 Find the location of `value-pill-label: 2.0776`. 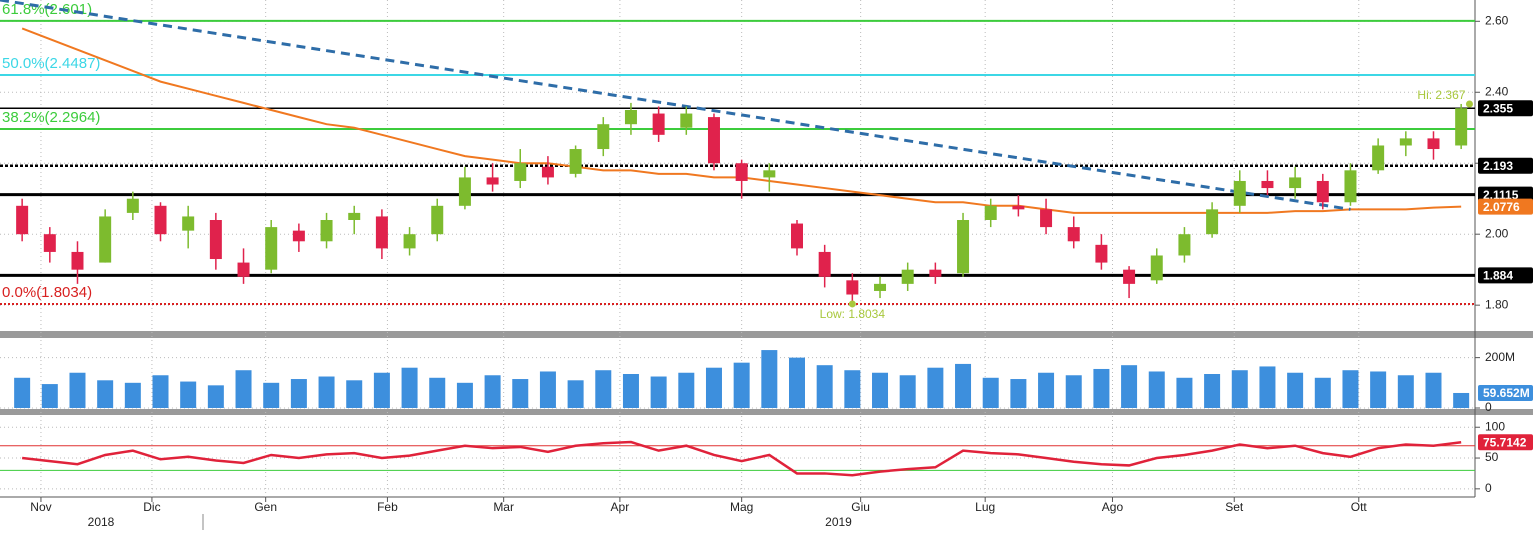

value-pill-label: 2.0776 is located at coordinates (1501, 207).